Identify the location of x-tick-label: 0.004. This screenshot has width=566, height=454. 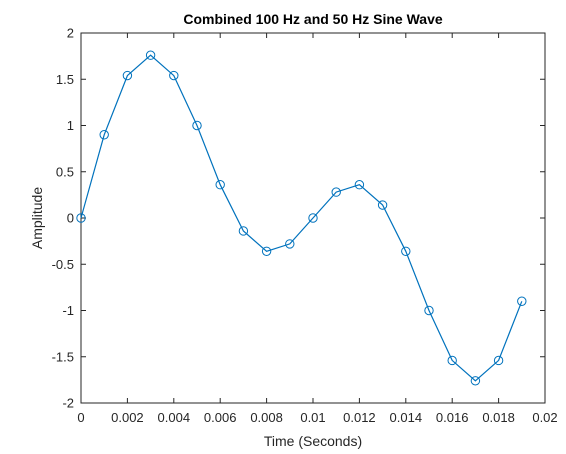
(174, 417).